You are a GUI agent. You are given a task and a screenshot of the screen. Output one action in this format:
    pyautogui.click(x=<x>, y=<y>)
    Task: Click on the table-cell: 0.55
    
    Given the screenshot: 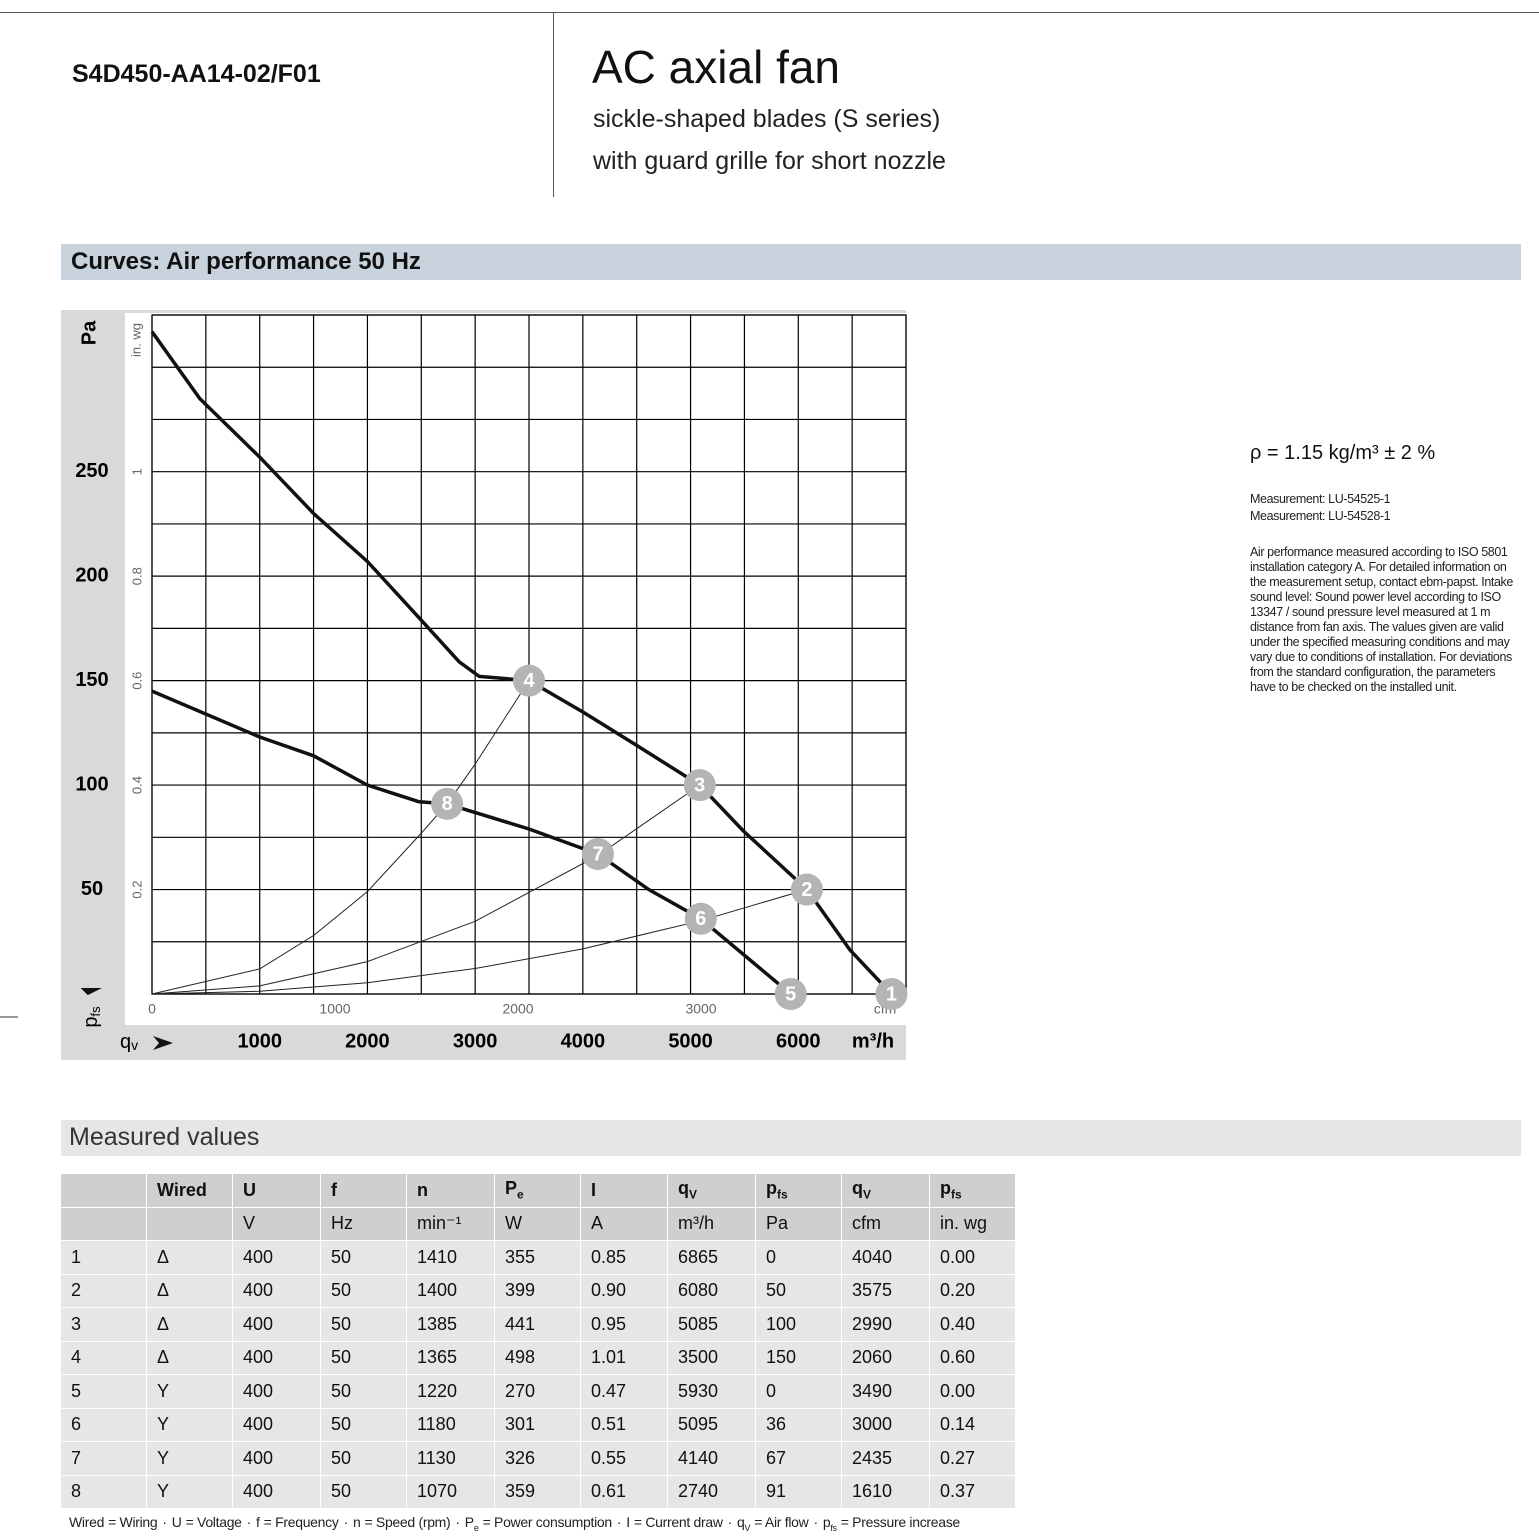 What is the action you would take?
    pyautogui.click(x=624, y=1458)
    